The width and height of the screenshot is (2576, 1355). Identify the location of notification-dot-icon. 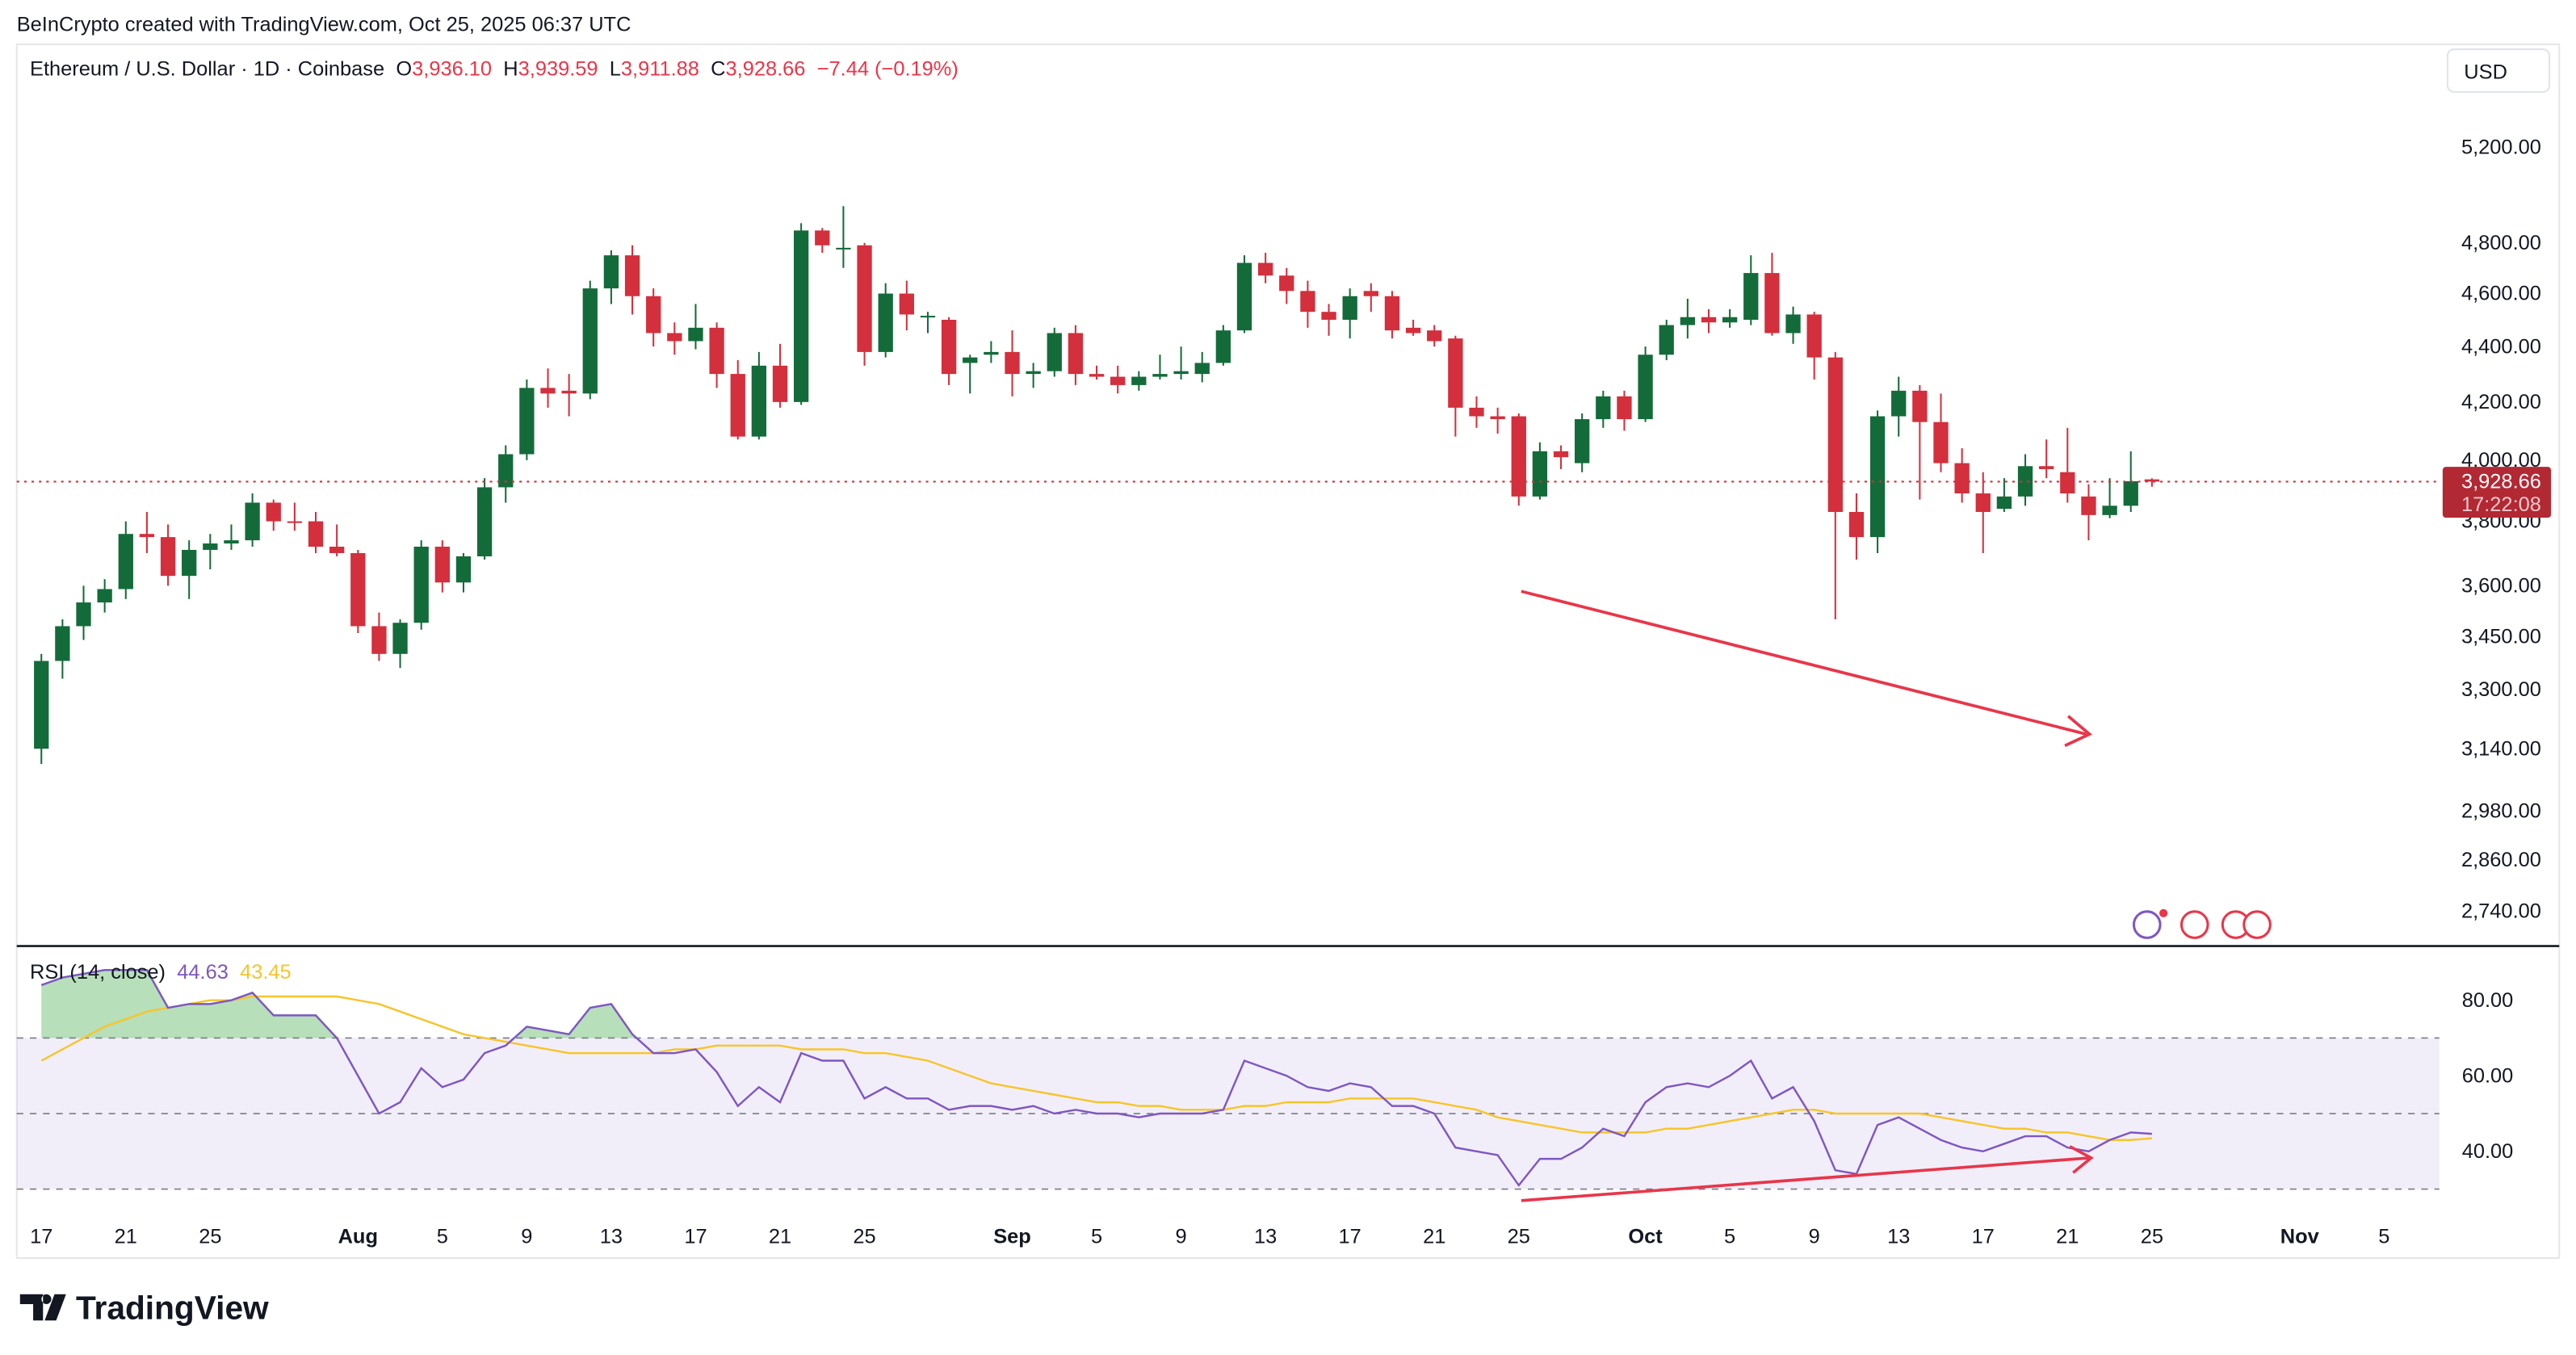
(2163, 913).